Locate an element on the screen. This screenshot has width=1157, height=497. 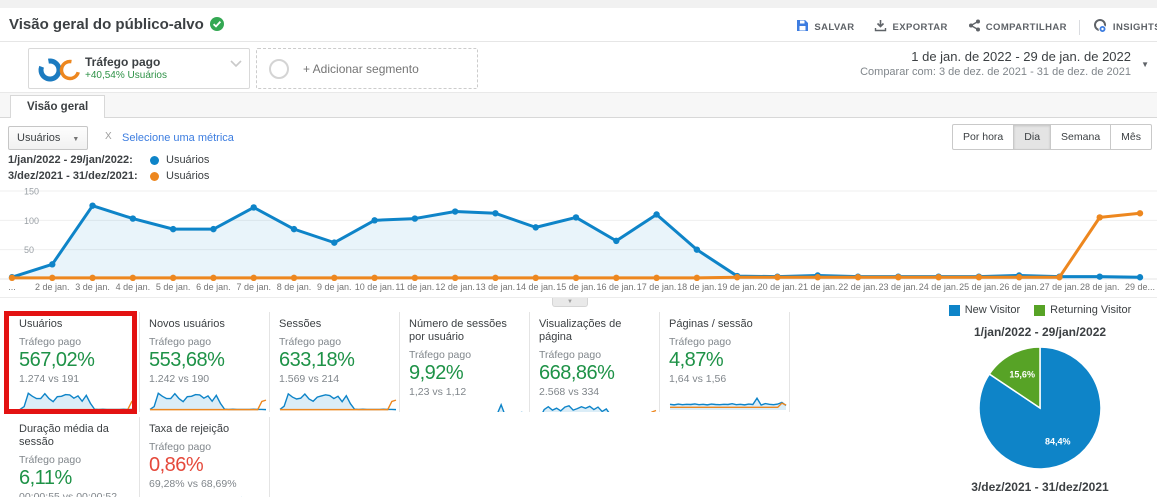
legend-dot-previous is located at coordinates (154, 176).